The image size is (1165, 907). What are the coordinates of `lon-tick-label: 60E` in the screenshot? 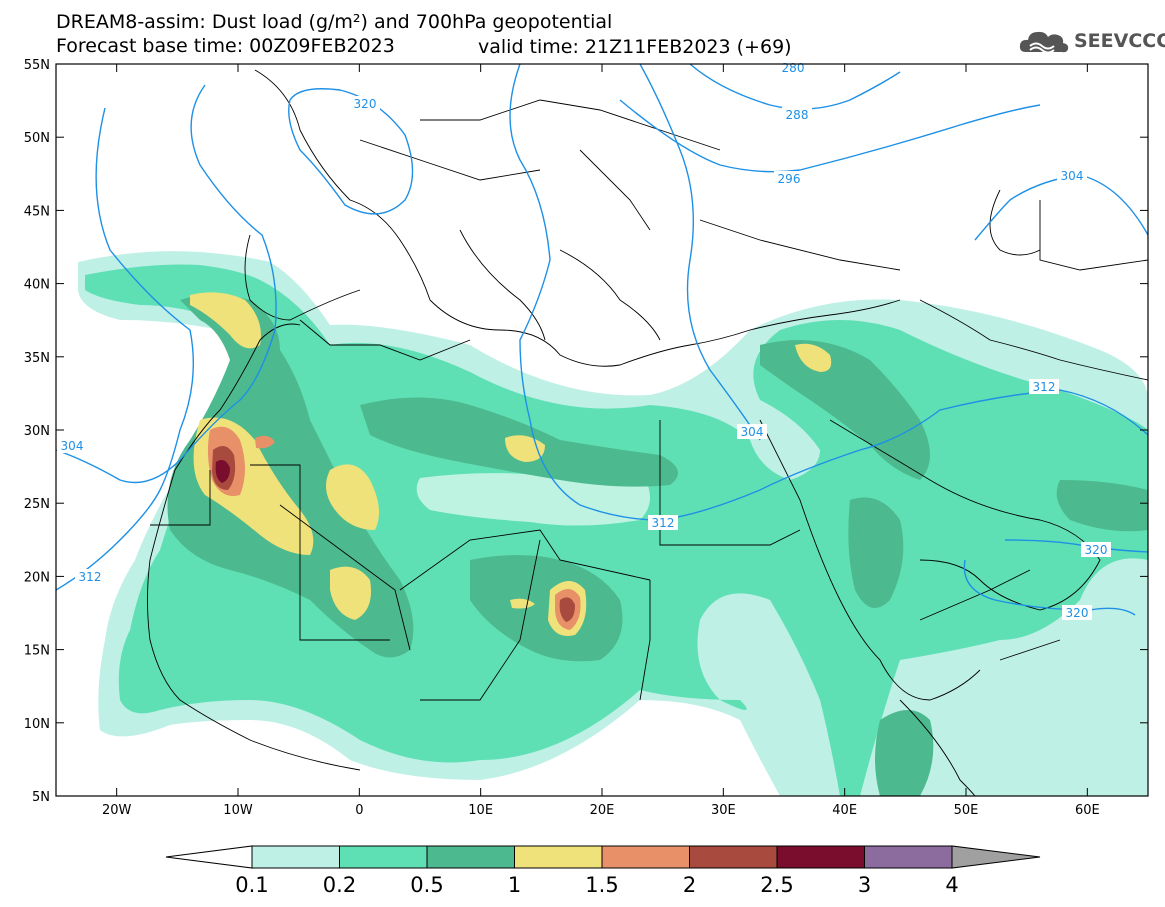 It's located at (1087, 810).